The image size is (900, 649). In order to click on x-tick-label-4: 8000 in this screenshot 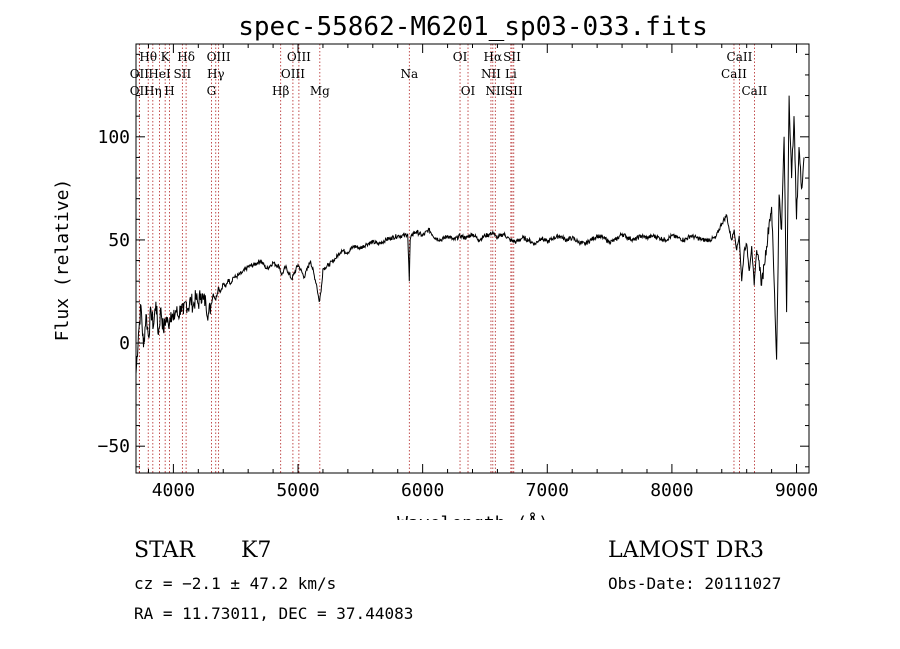, I will do `click(671, 490)`.